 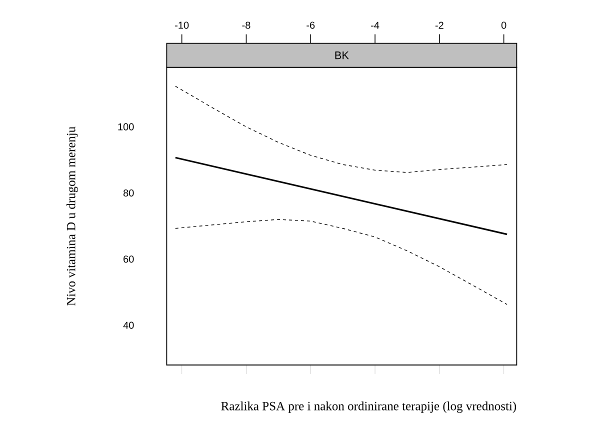 What do you see at coordinates (182, 25) in the screenshot?
I see `x-tick-label: -10` at bounding box center [182, 25].